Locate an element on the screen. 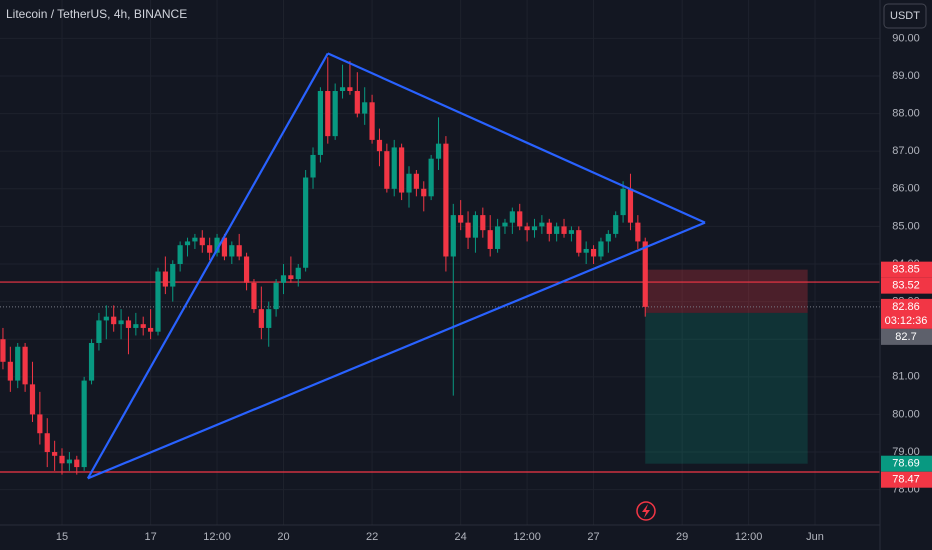 The width and height of the screenshot is (932, 550). price-marker-label: 82.7 is located at coordinates (905, 337).